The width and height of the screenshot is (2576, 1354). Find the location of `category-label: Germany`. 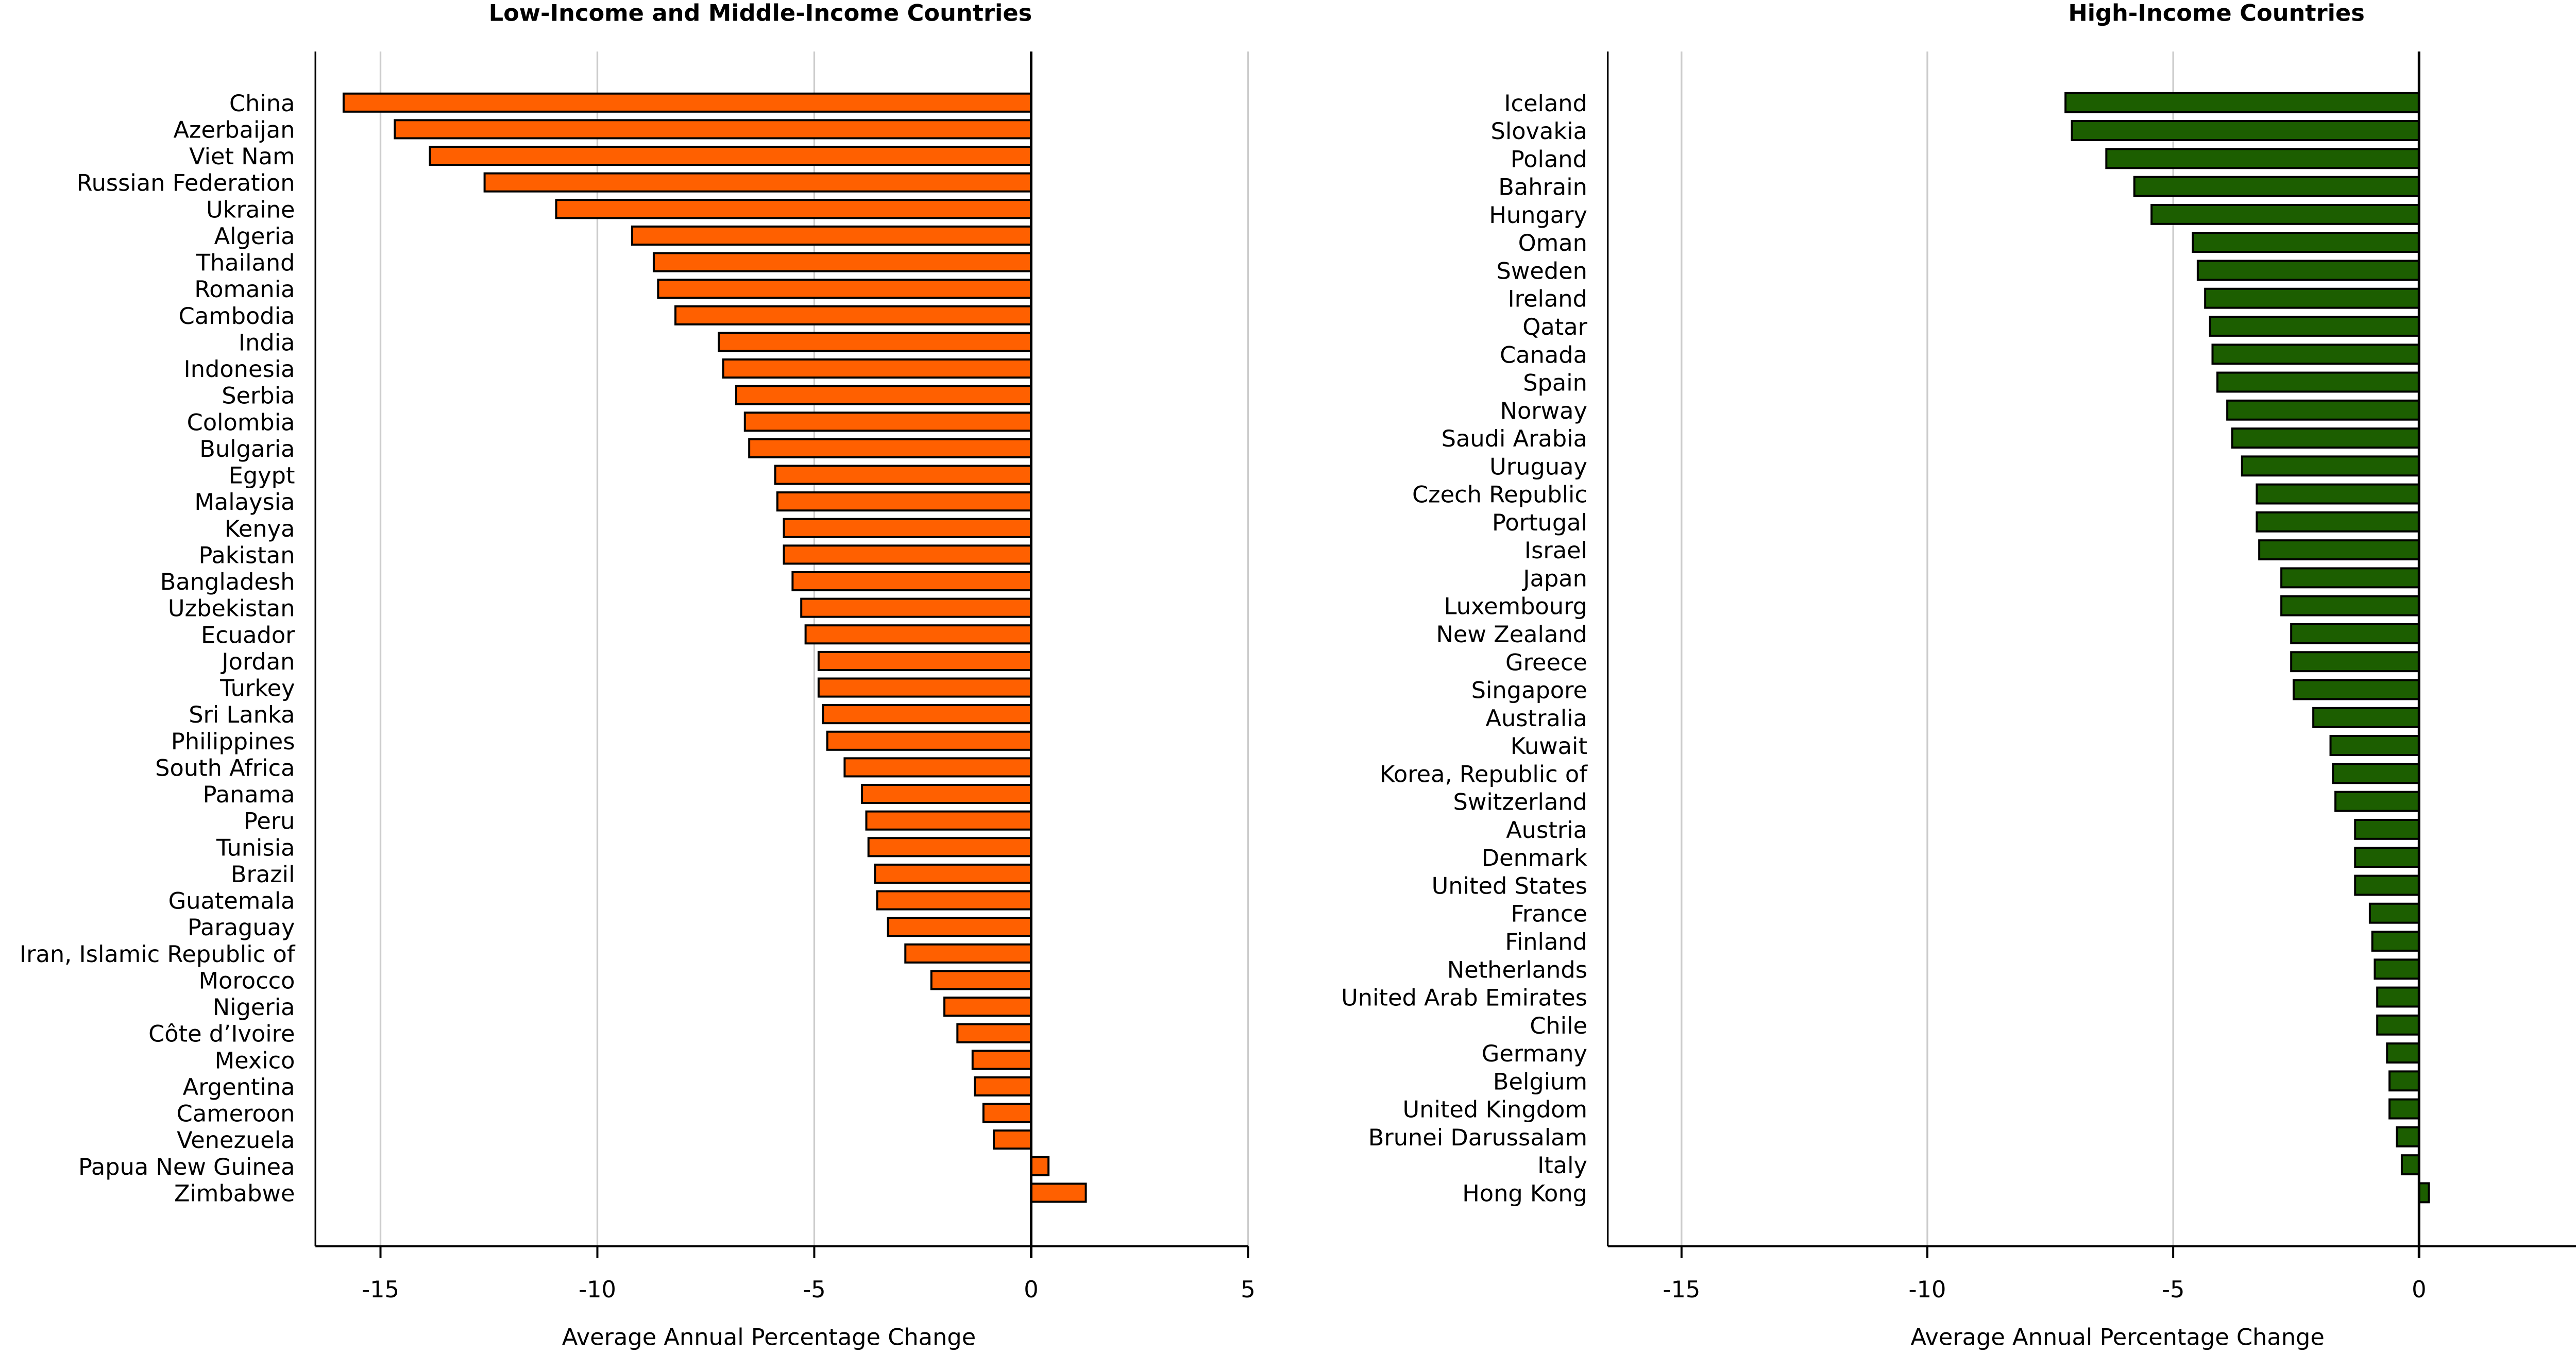

category-label: Germany is located at coordinates (1534, 1053).